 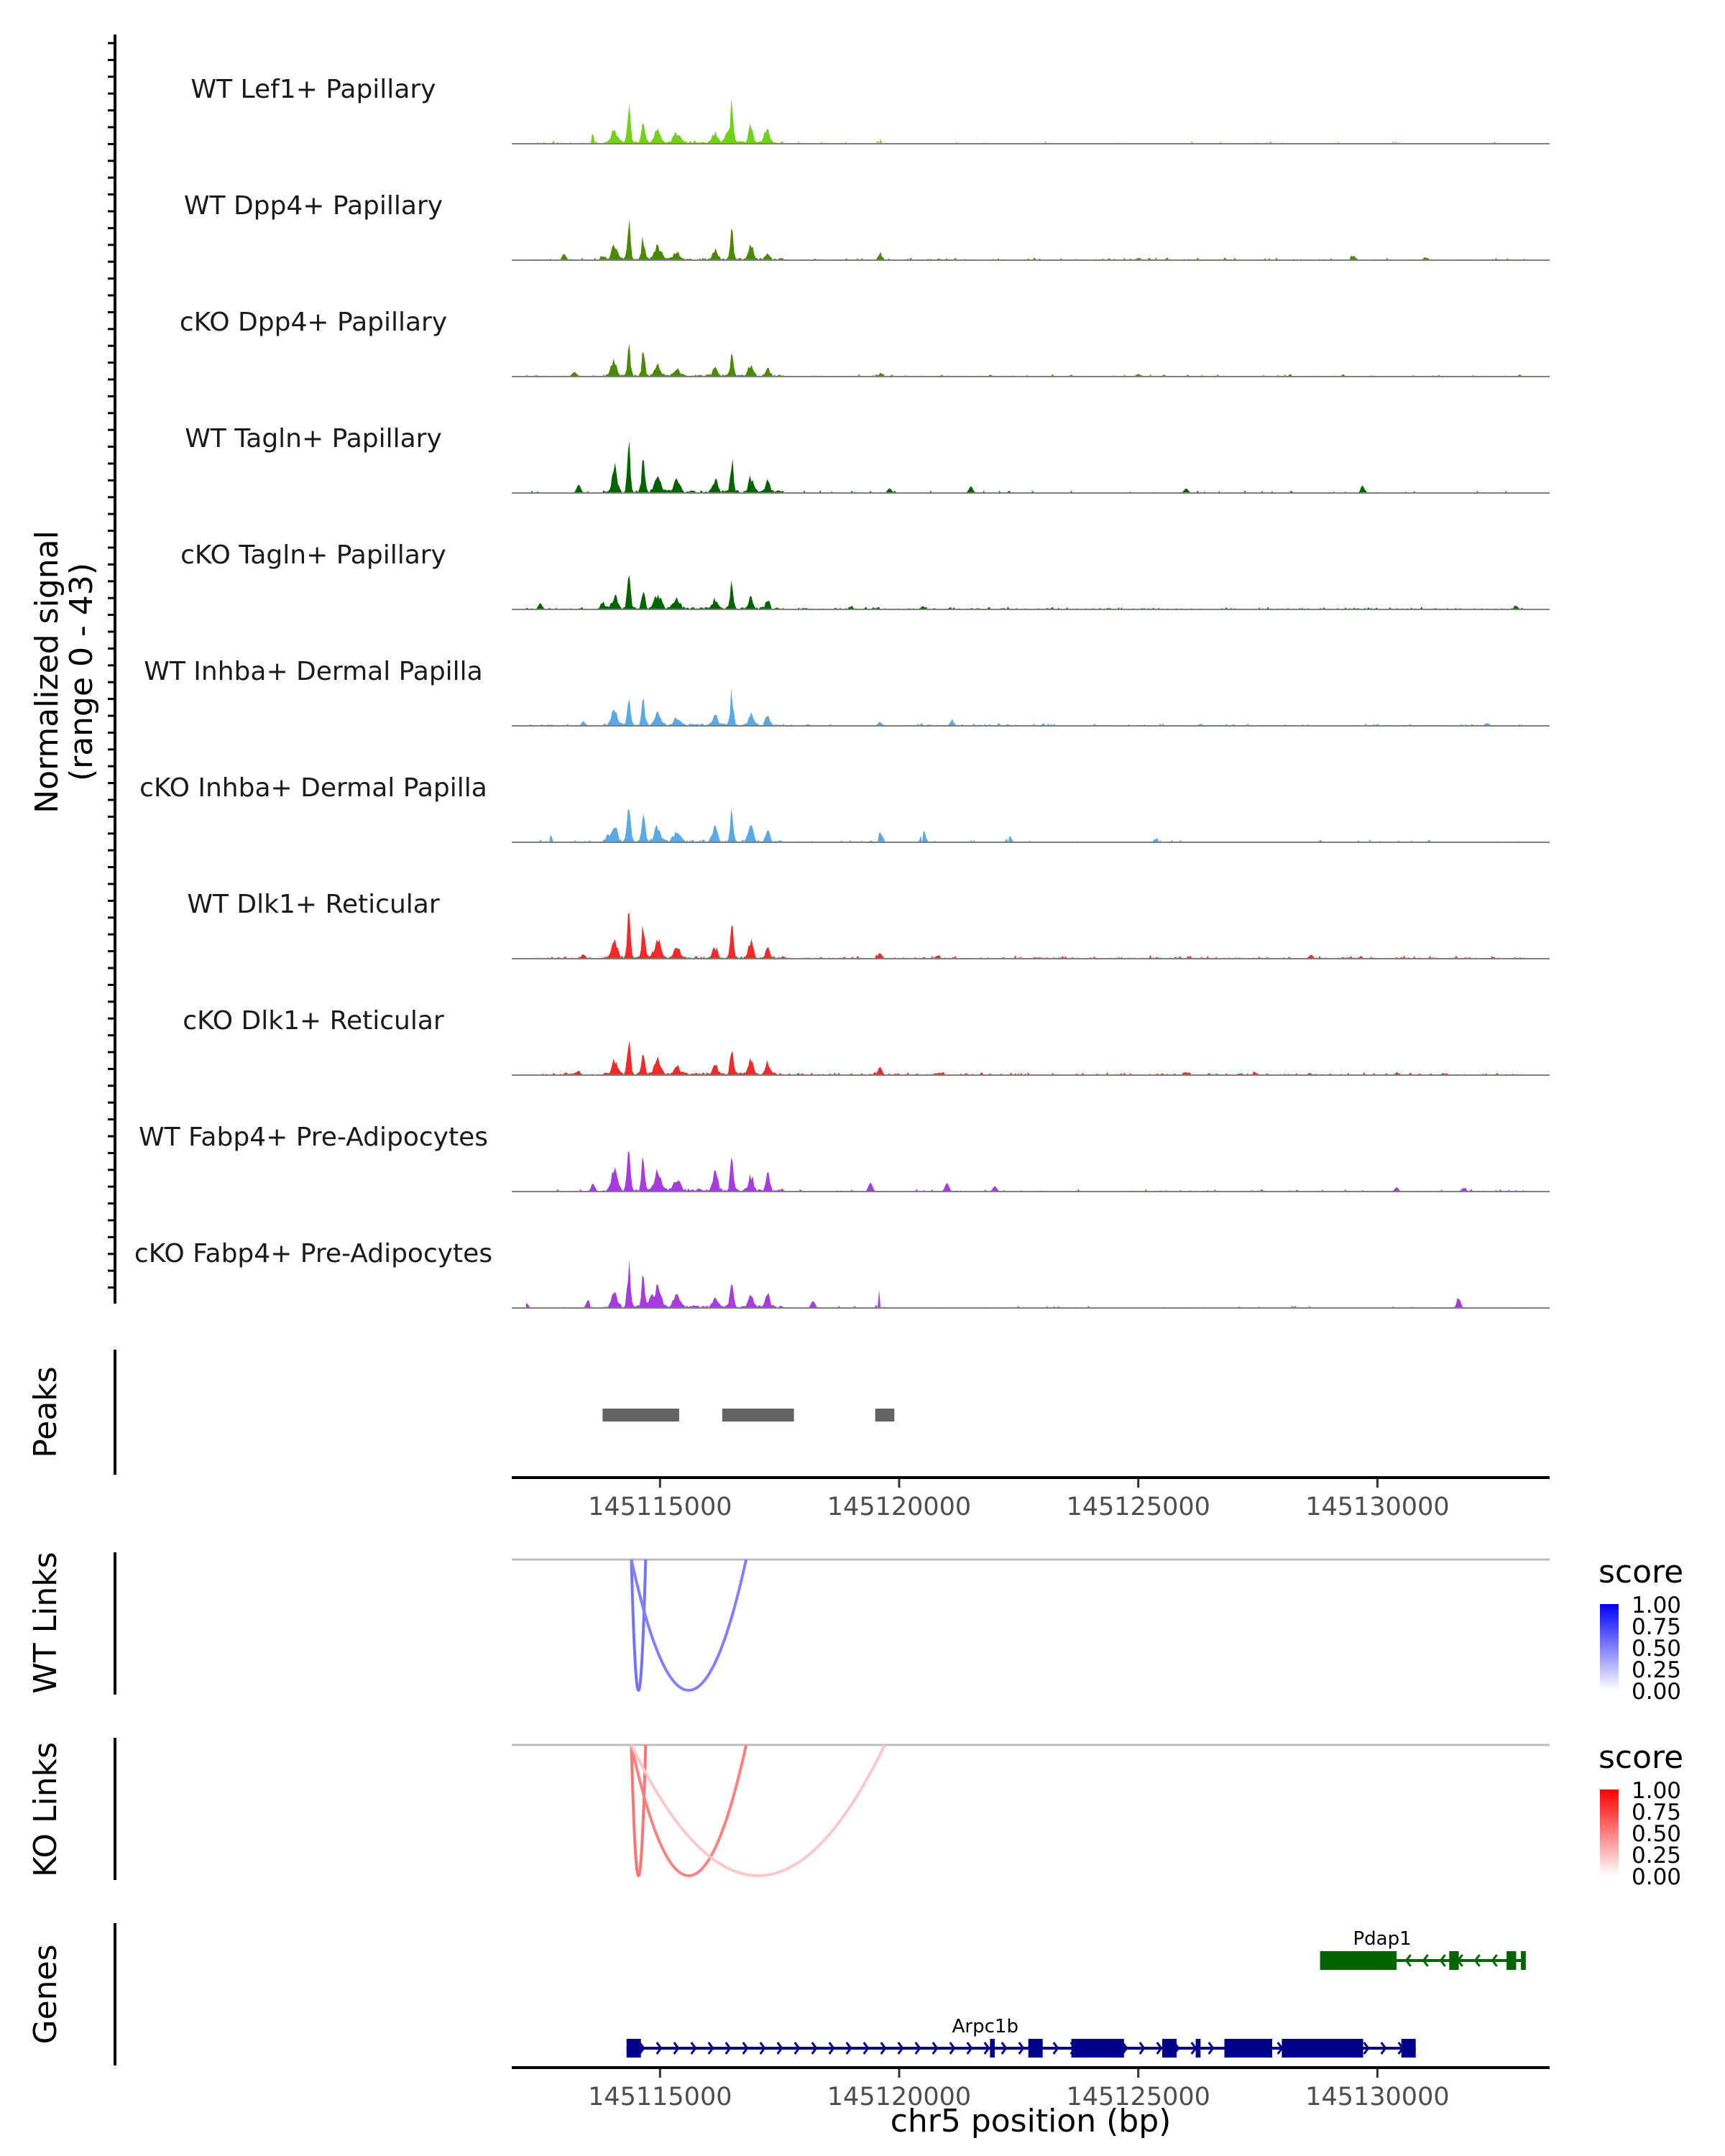 I want to click on wt-legend-tick-025: 0.25, so click(x=1656, y=1670).